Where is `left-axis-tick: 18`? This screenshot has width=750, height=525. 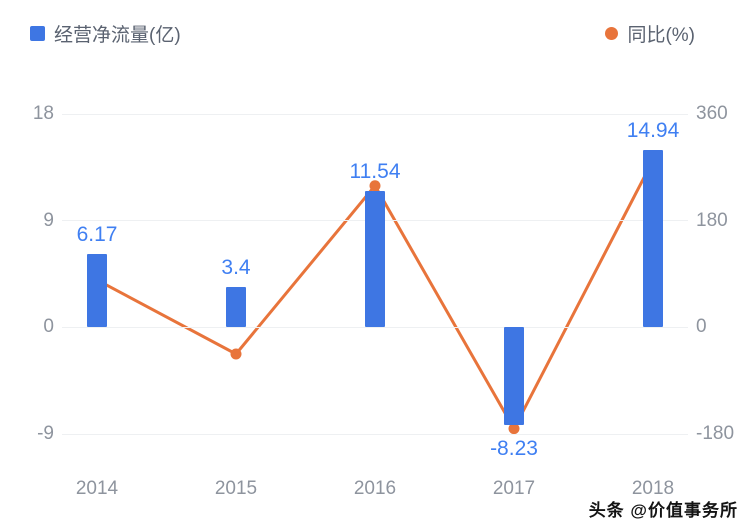
left-axis-tick: 18 is located at coordinates (43, 113).